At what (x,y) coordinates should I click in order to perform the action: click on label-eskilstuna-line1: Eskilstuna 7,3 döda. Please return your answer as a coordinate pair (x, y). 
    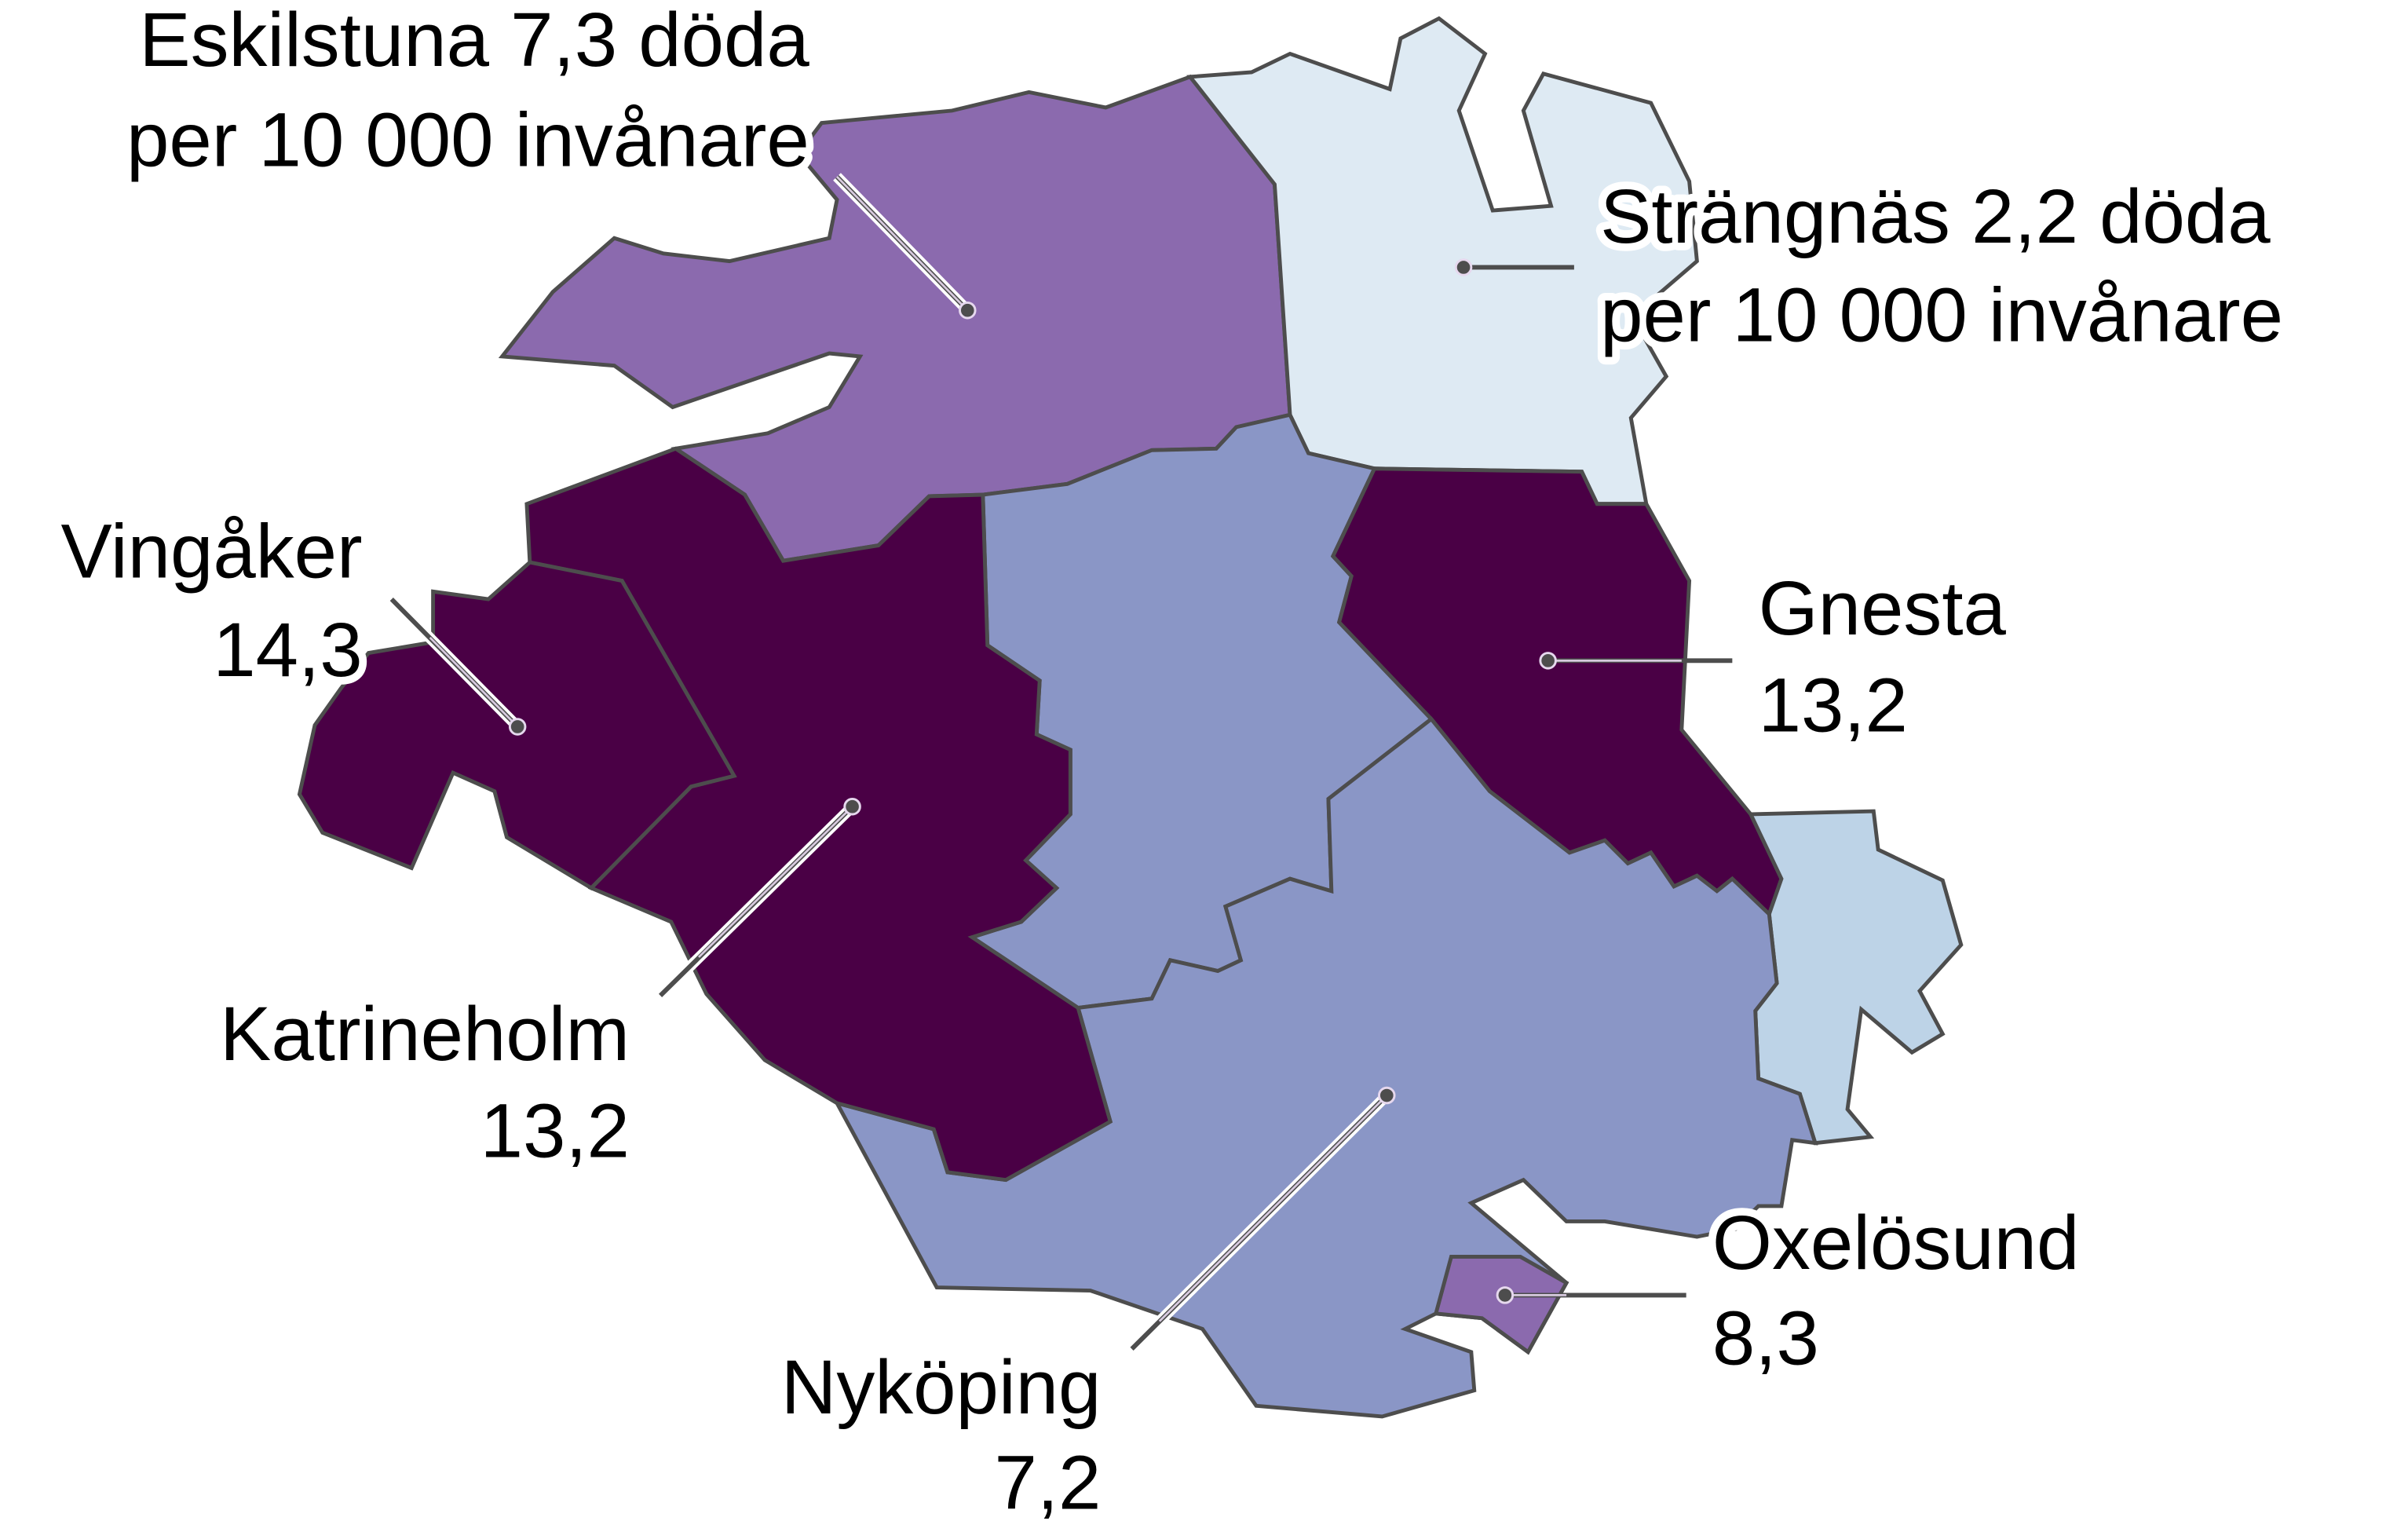
    Looking at the image, I should click on (474, 41).